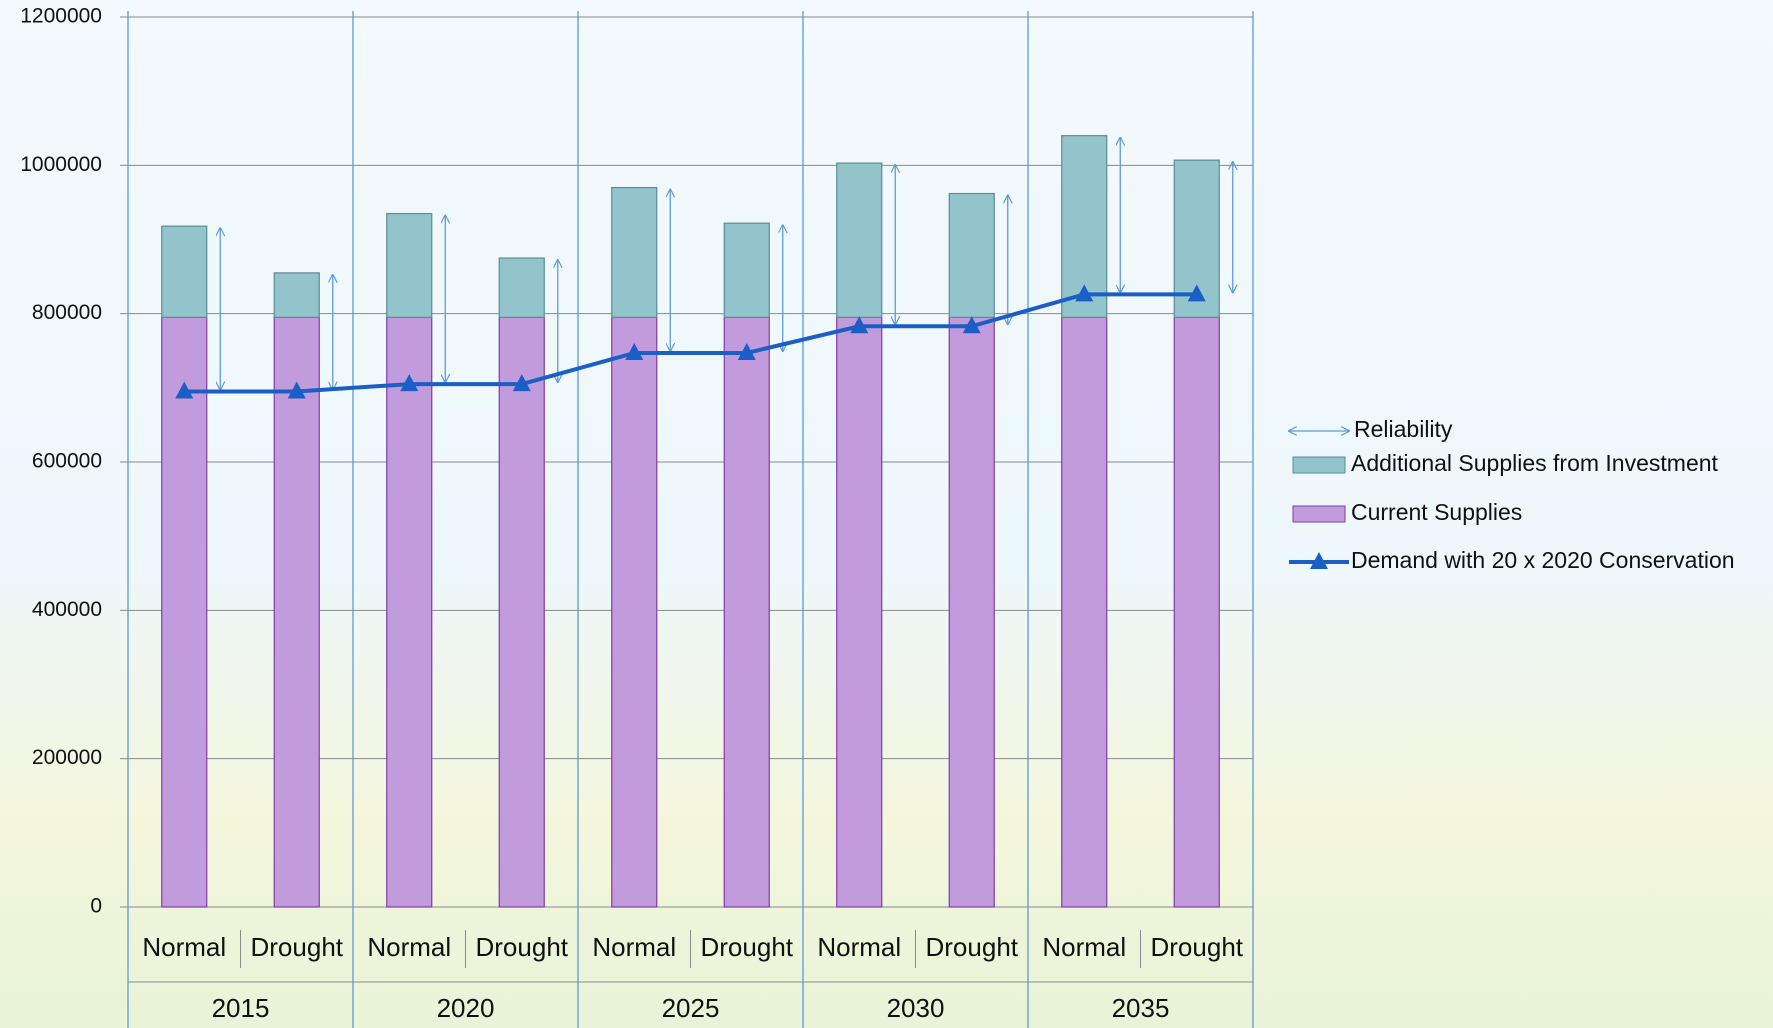 The width and height of the screenshot is (1773, 1028). What do you see at coordinates (61, 164) in the screenshot?
I see `y-tick-label: 1000000` at bounding box center [61, 164].